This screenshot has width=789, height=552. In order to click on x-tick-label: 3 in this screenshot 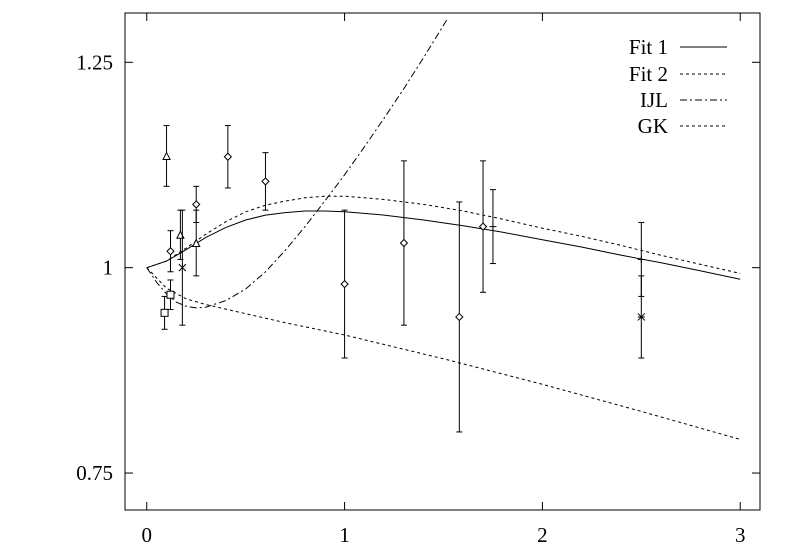, I will do `click(740, 535)`.